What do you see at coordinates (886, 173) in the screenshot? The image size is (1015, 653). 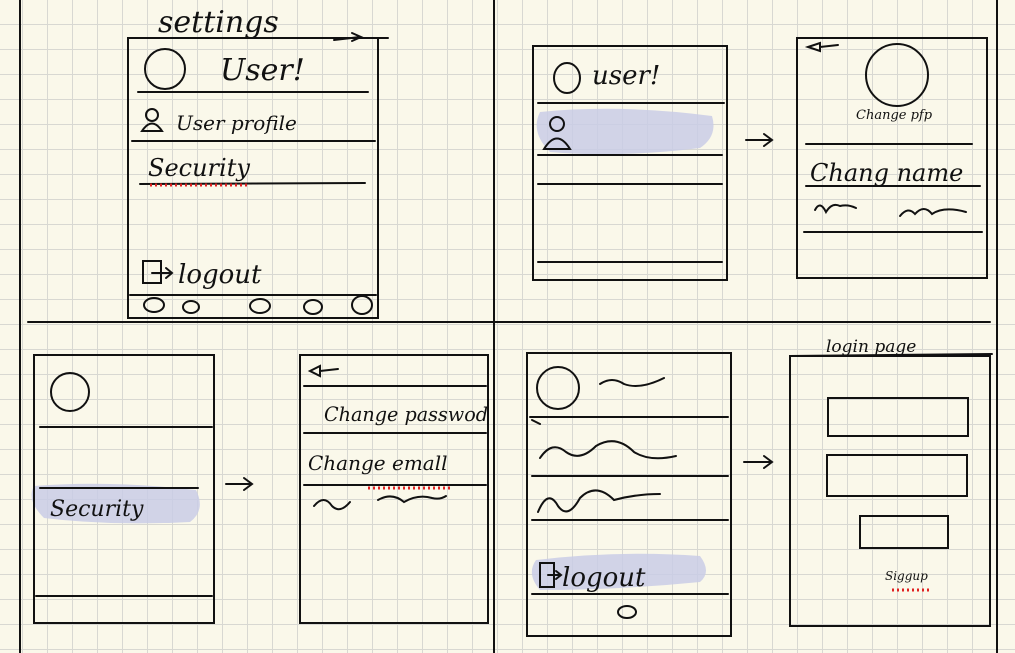 I see `change-name-label: Chang name` at bounding box center [886, 173].